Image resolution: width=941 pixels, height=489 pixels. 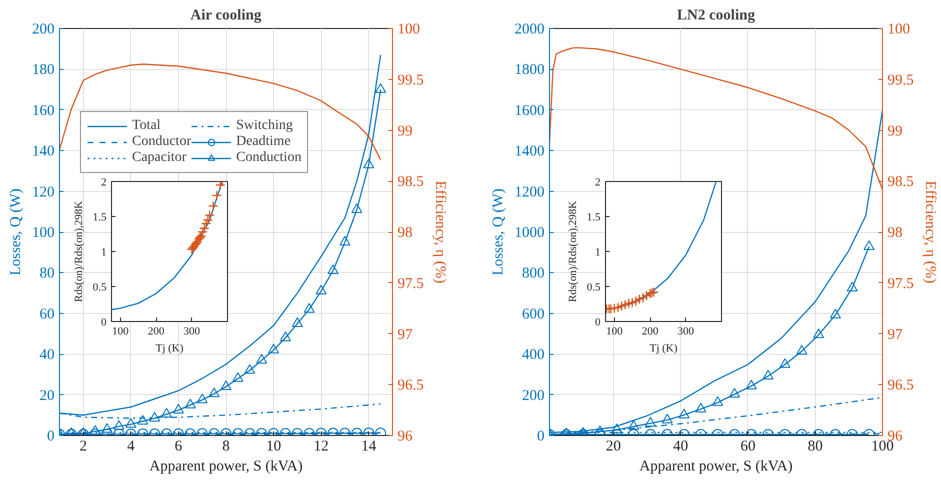 I want to click on y-tick-label: 20, so click(x=47, y=396).